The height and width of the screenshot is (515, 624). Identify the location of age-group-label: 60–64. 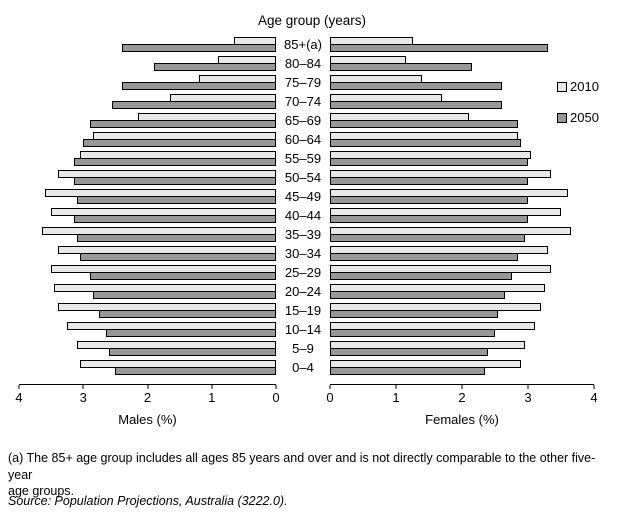
(303, 139).